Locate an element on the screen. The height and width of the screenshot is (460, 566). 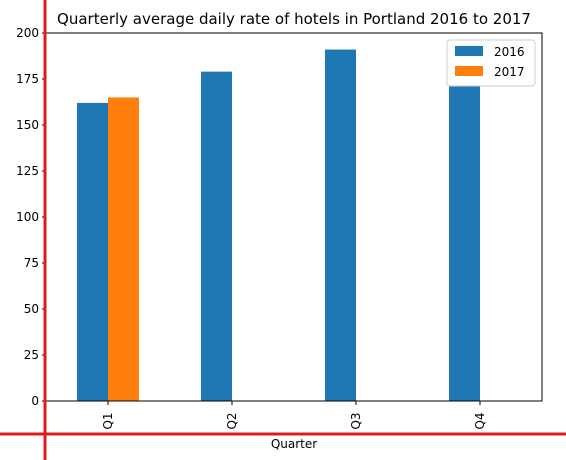
bar-2016-Q4 is located at coordinates (464, 244).